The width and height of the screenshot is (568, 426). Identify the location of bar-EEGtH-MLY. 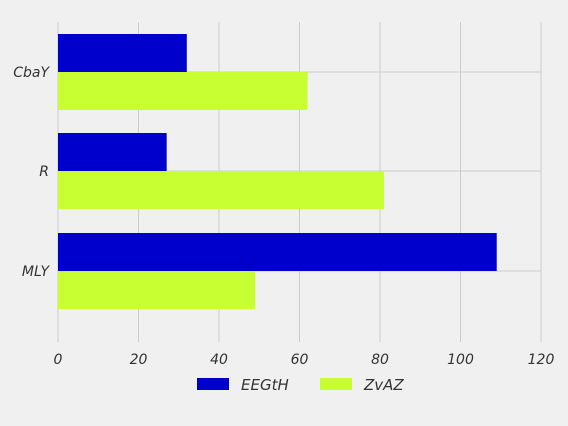
(277, 252).